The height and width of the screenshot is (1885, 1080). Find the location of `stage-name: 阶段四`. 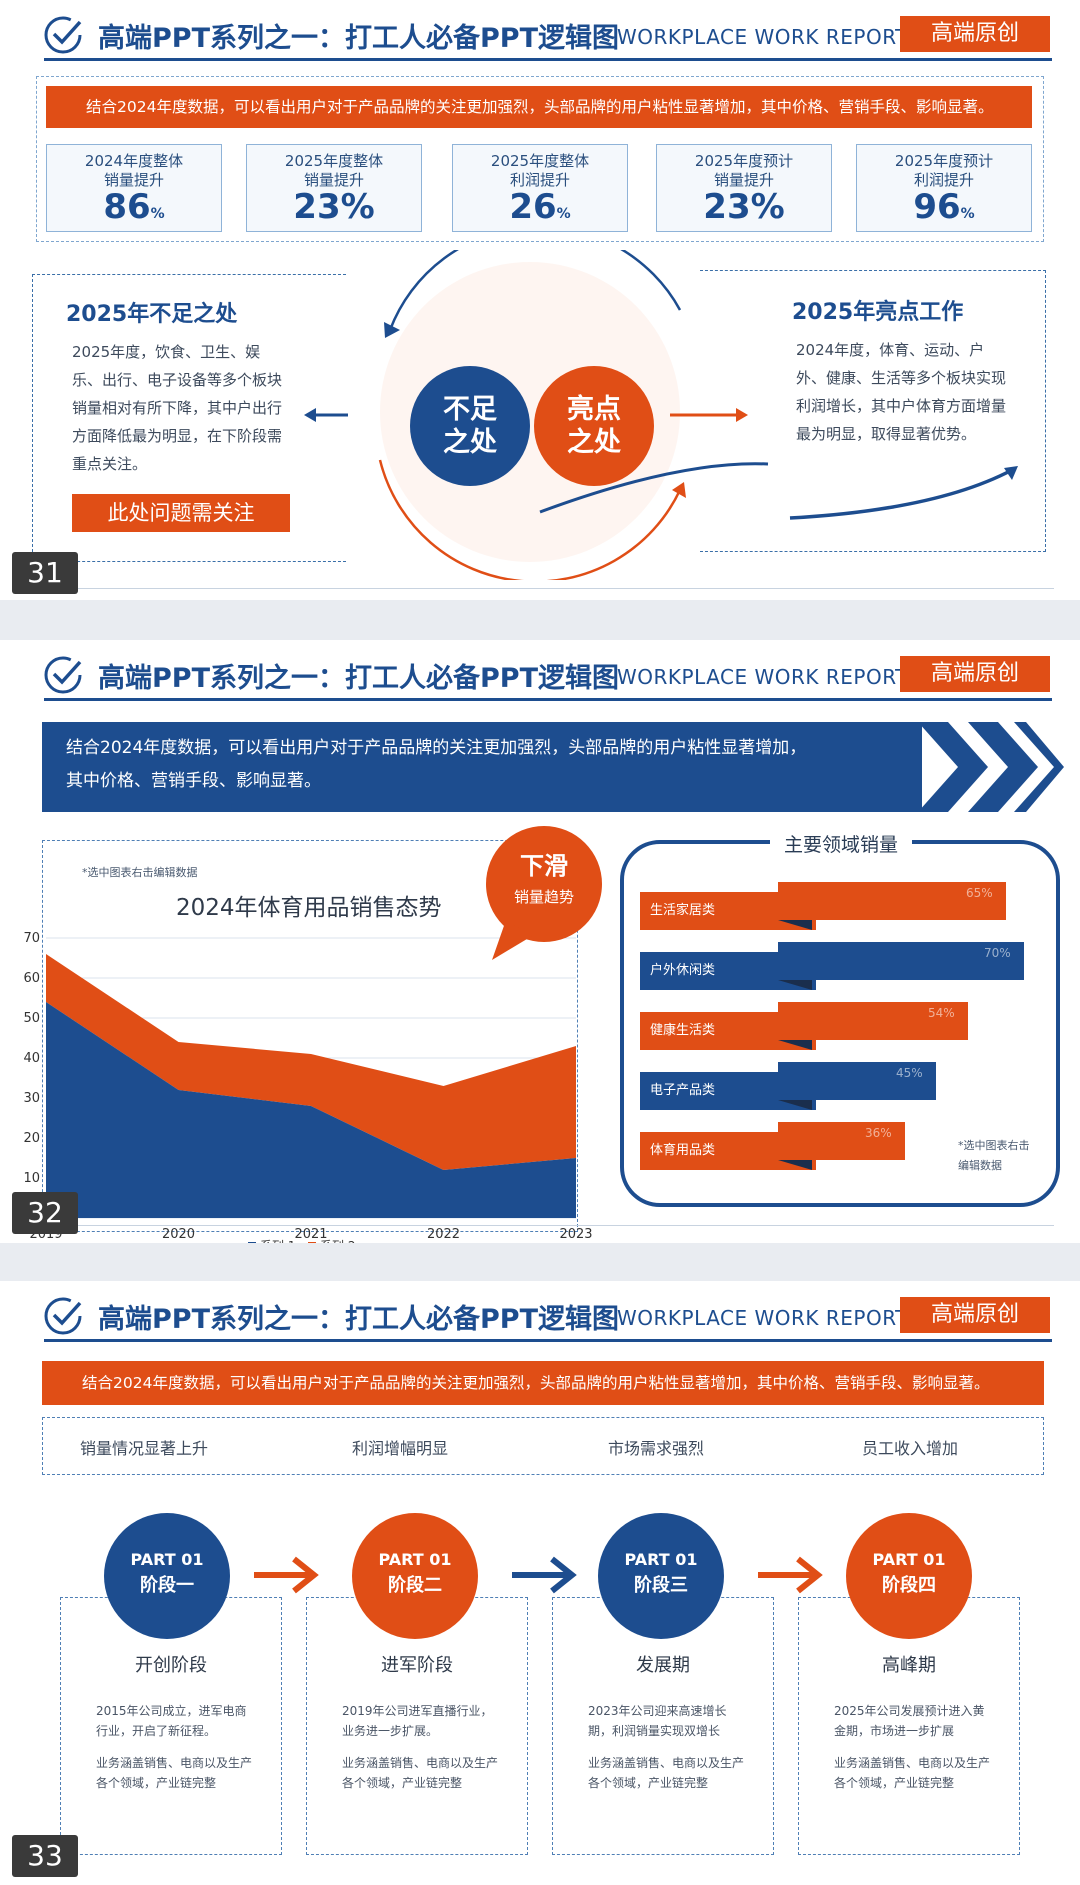

stage-name: 阶段四 is located at coordinates (909, 1585).